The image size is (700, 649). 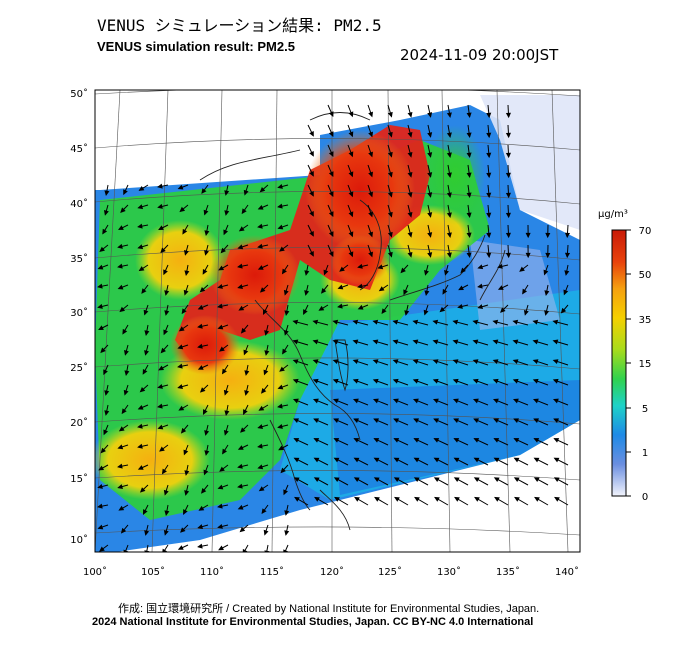 I want to click on lon-tick-label: 110˚, so click(x=212, y=572).